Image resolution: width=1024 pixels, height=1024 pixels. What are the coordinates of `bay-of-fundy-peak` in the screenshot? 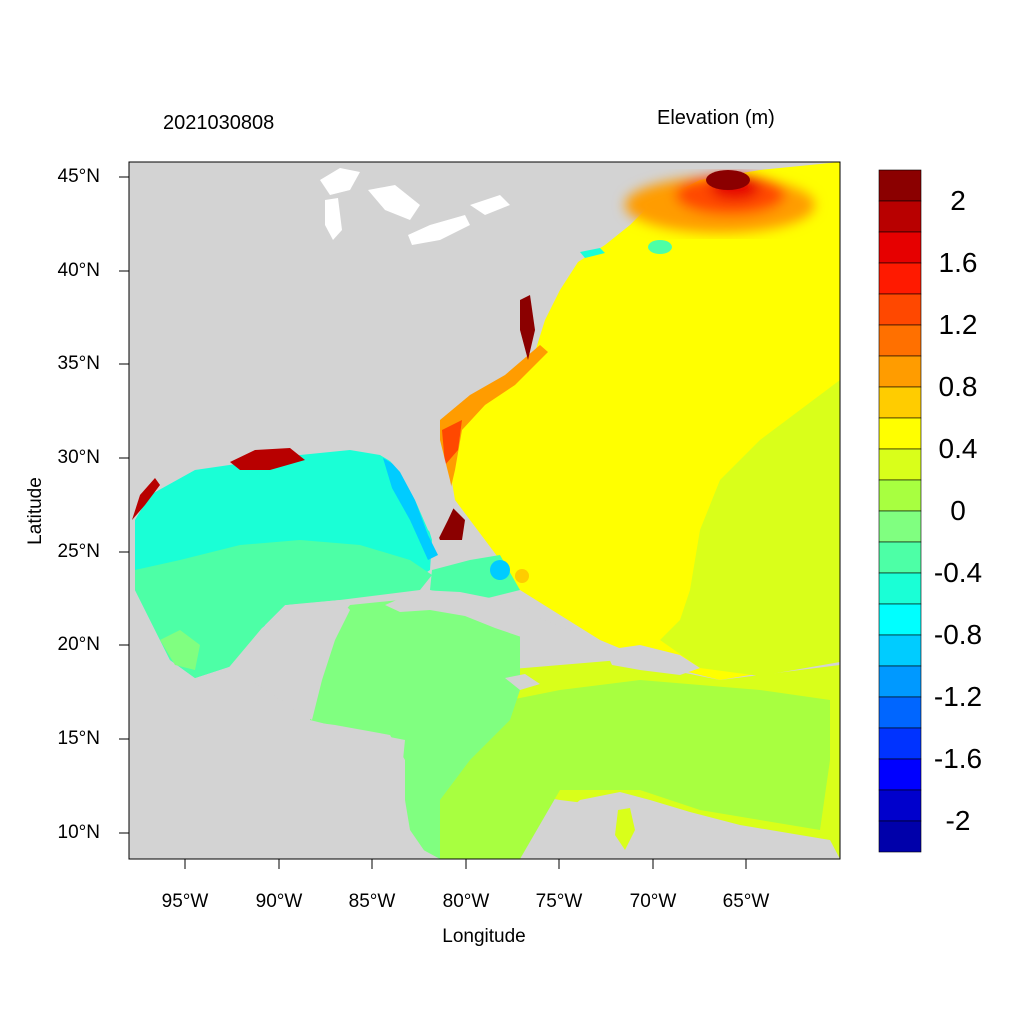 It's located at (728, 180).